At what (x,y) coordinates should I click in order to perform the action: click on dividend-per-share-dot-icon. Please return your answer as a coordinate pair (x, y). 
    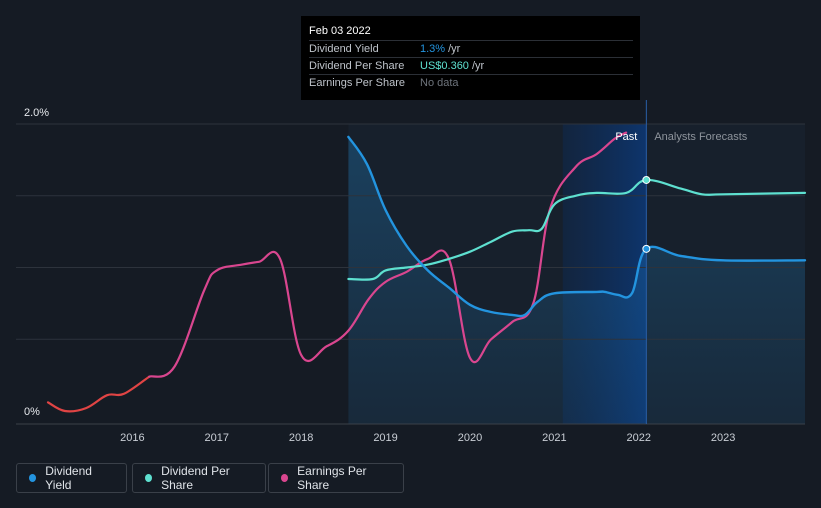
    Looking at the image, I should click on (149, 478).